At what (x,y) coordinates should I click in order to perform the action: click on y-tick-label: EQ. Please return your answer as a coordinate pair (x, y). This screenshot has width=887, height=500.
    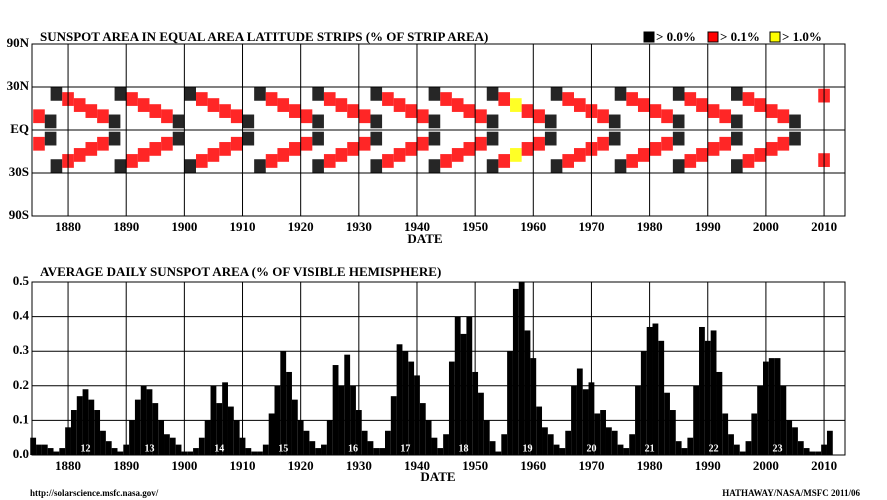
    Looking at the image, I should click on (19, 128).